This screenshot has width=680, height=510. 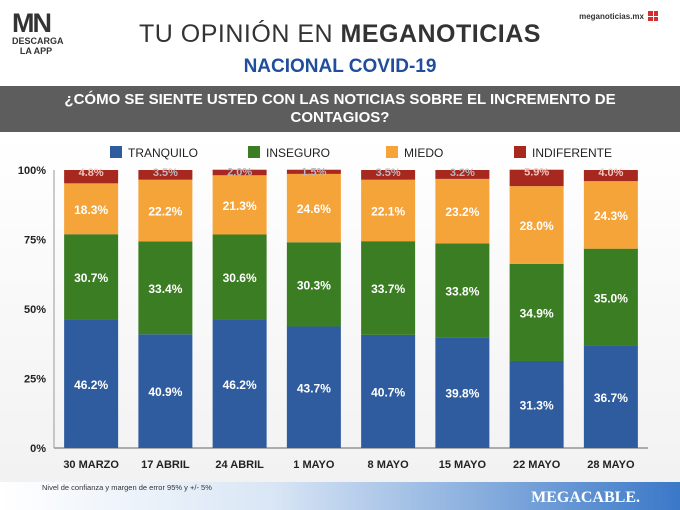 I want to click on meganoticias-logo: MN DESCARGA LA APP, so click(x=38, y=32).